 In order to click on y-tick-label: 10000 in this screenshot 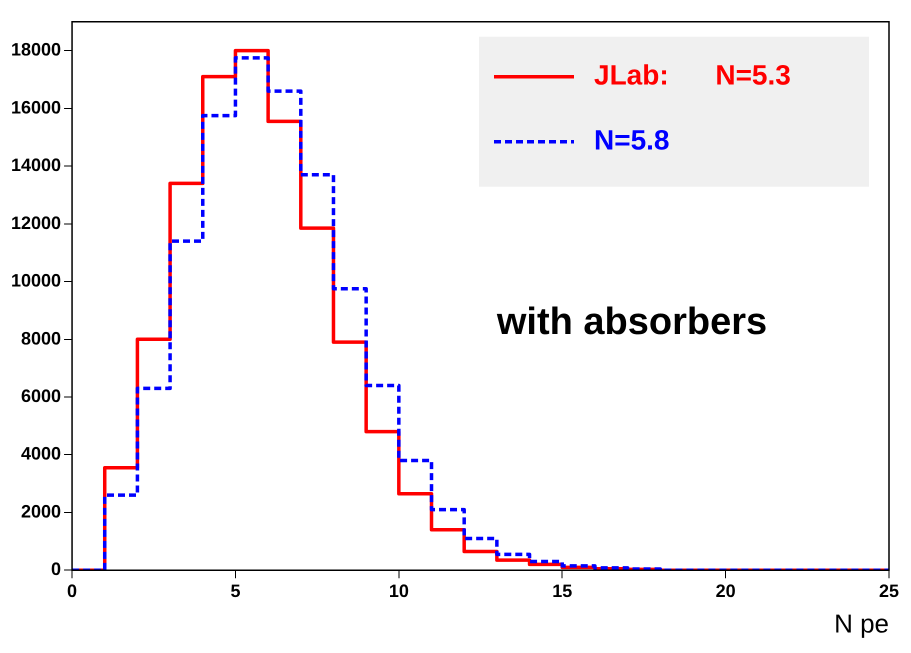, I will do `click(36, 280)`.